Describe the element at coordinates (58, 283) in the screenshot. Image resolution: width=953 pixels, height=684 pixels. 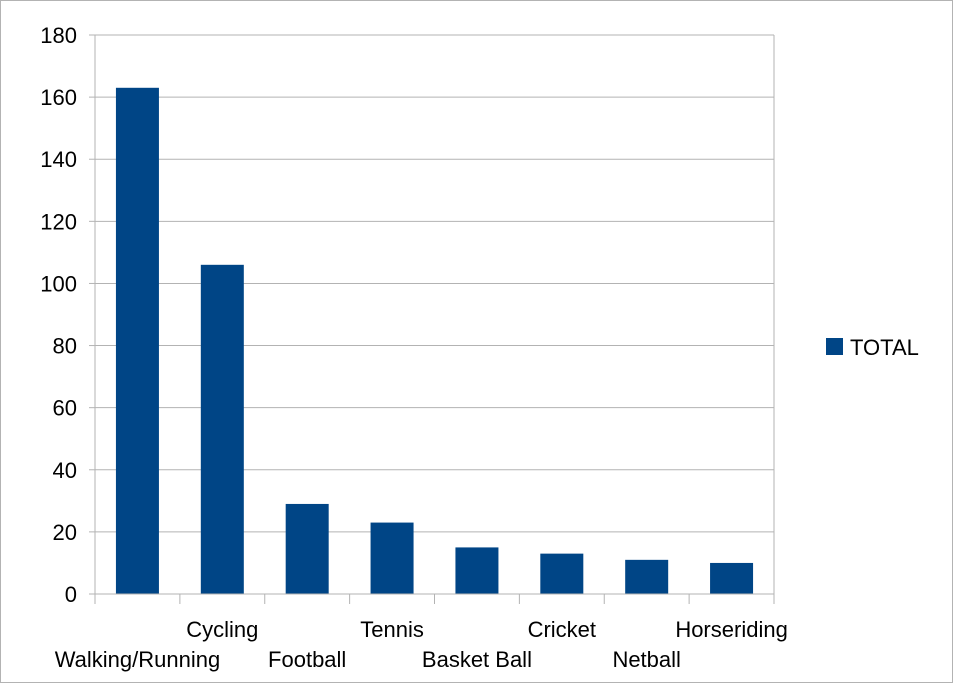
I see `y-tick-label: 100` at that location.